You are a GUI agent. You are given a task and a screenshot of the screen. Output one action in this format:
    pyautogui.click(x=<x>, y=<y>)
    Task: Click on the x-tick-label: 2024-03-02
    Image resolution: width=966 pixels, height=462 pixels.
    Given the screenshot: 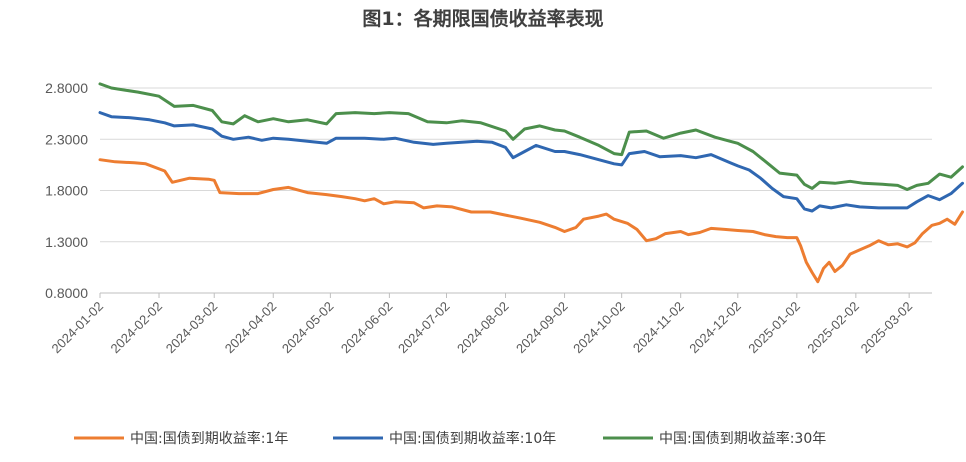 What is the action you would take?
    pyautogui.click(x=192, y=328)
    